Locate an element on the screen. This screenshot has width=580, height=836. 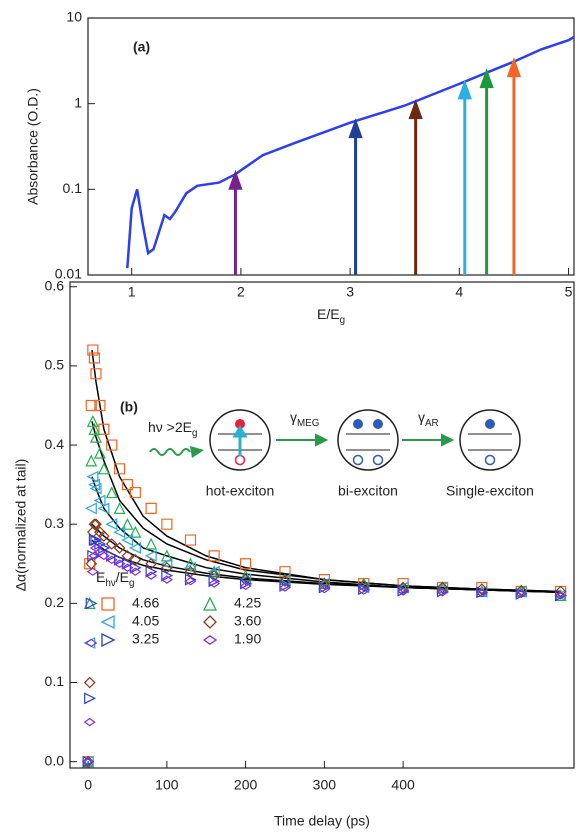
x-axis-label-part: E/E is located at coordinates (328, 314).